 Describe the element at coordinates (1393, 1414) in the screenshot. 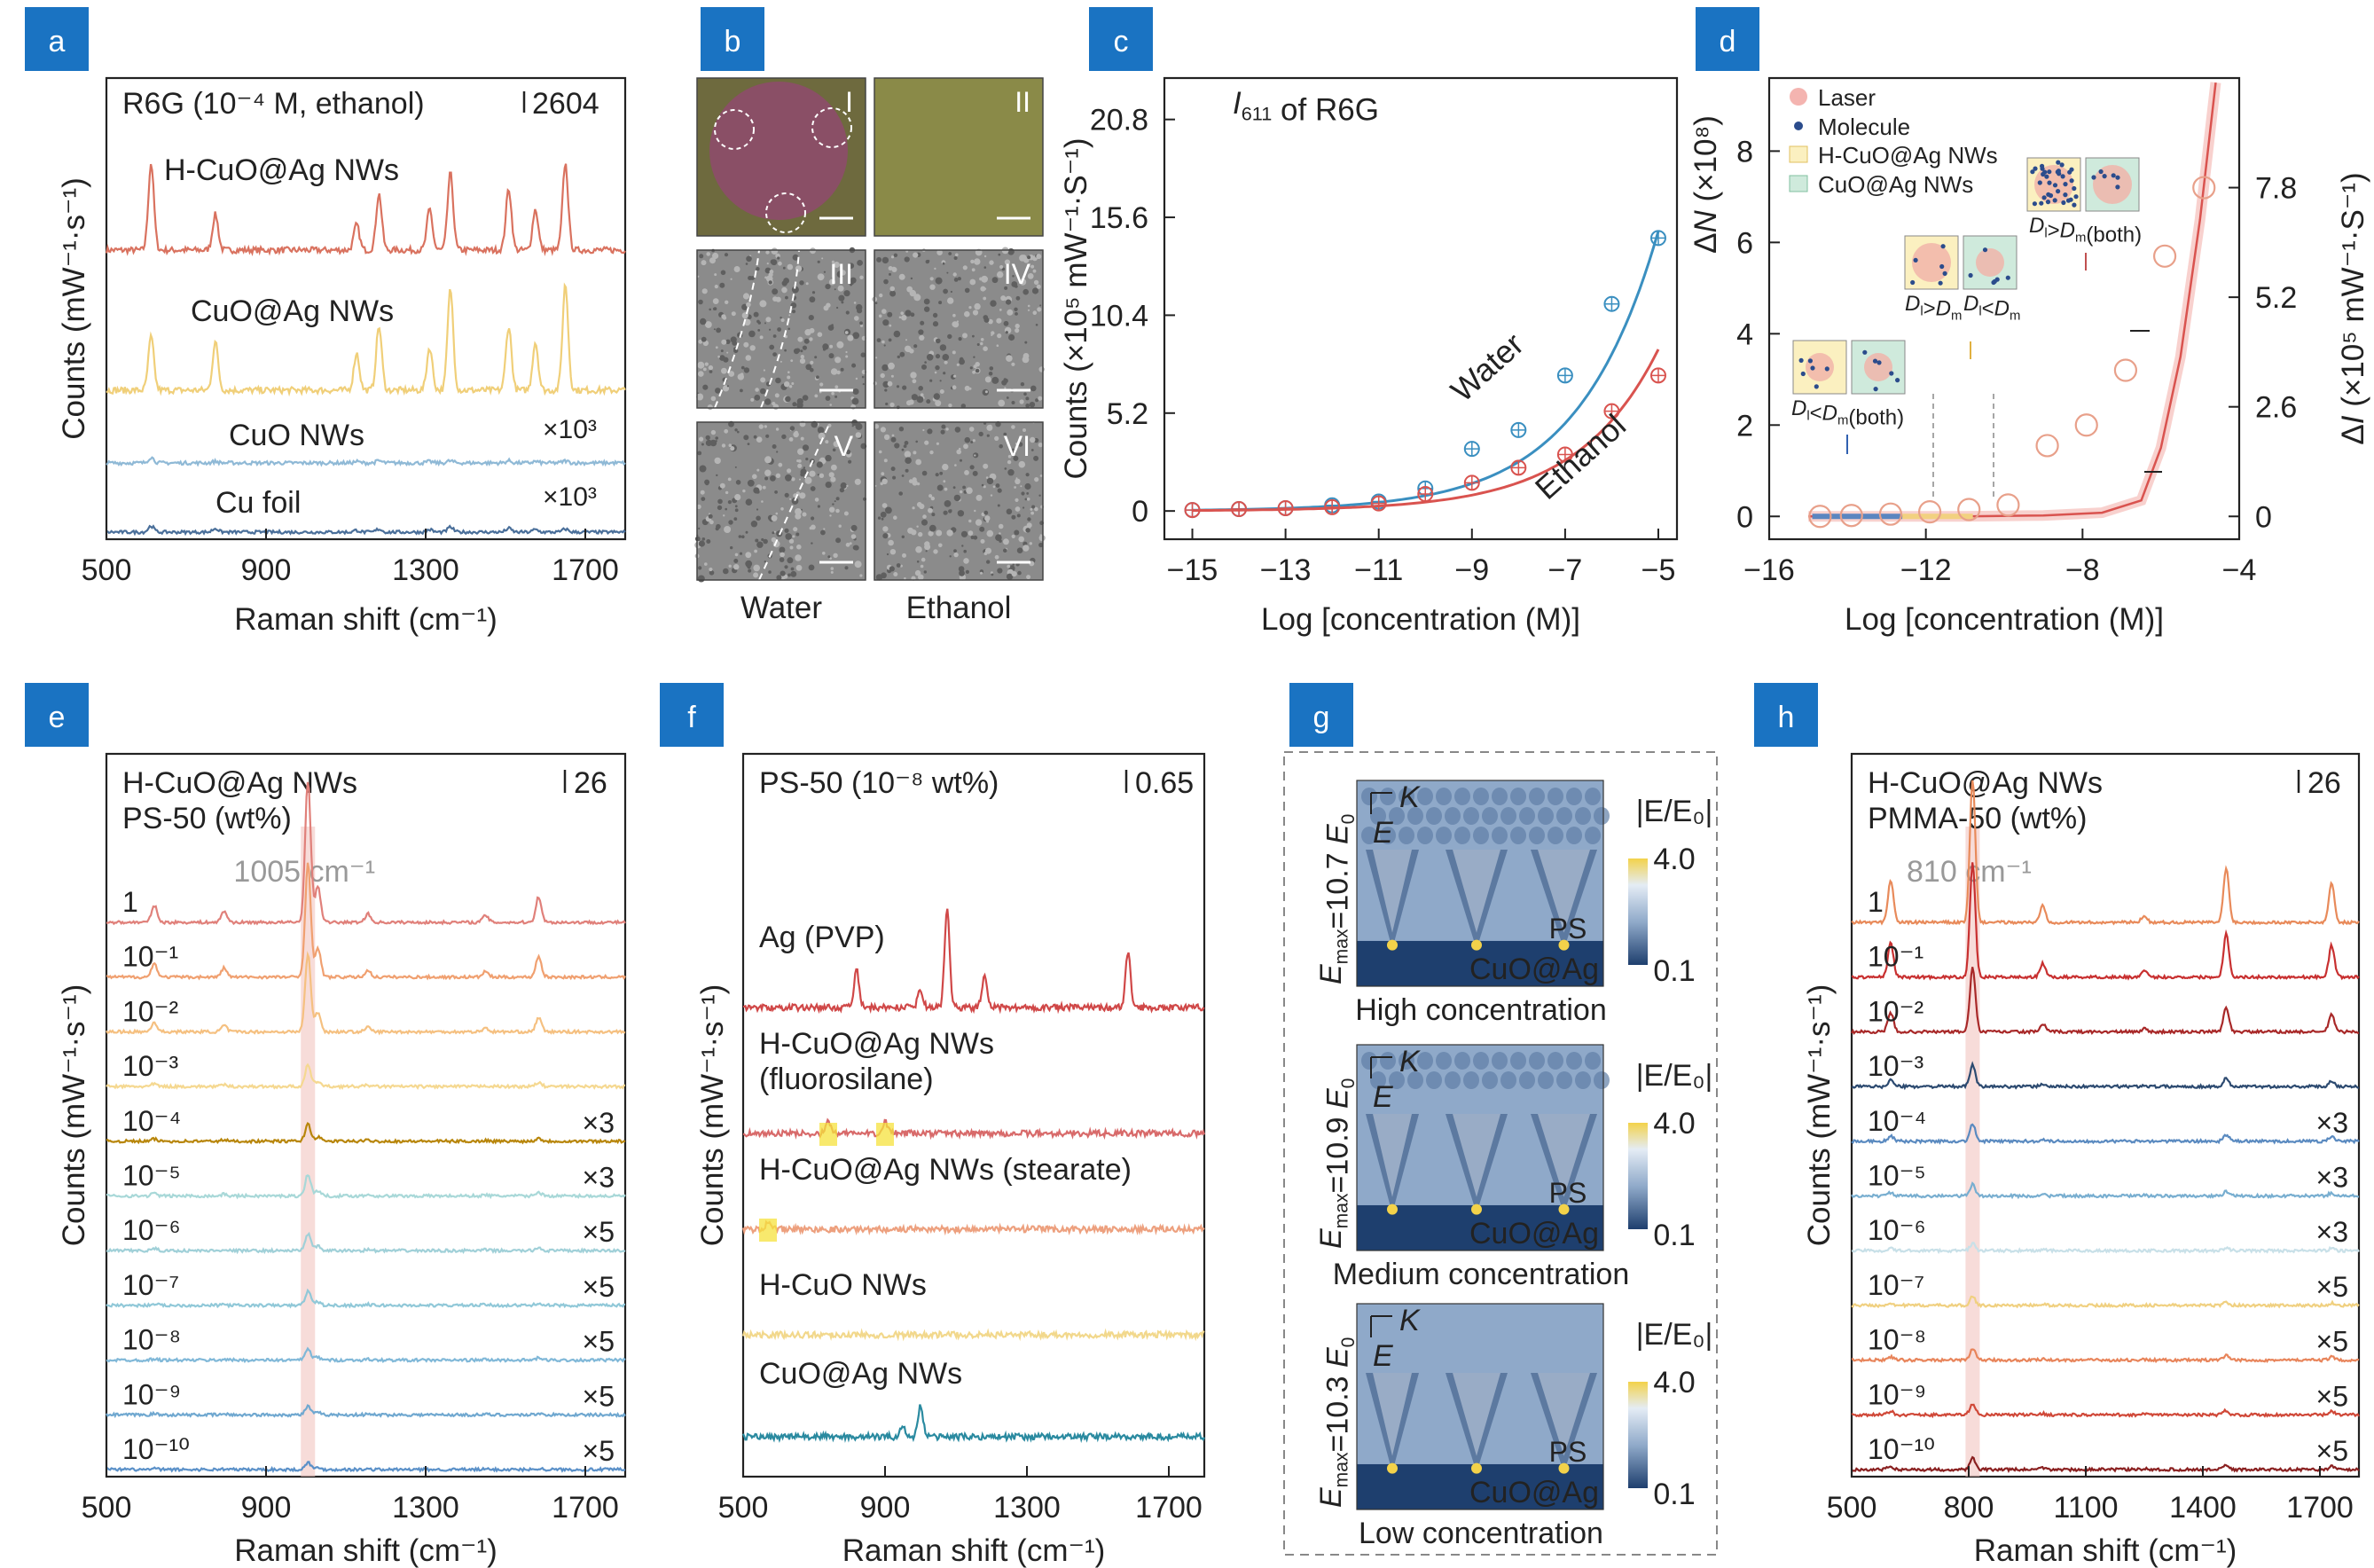

I see `wedge-inner` at that location.